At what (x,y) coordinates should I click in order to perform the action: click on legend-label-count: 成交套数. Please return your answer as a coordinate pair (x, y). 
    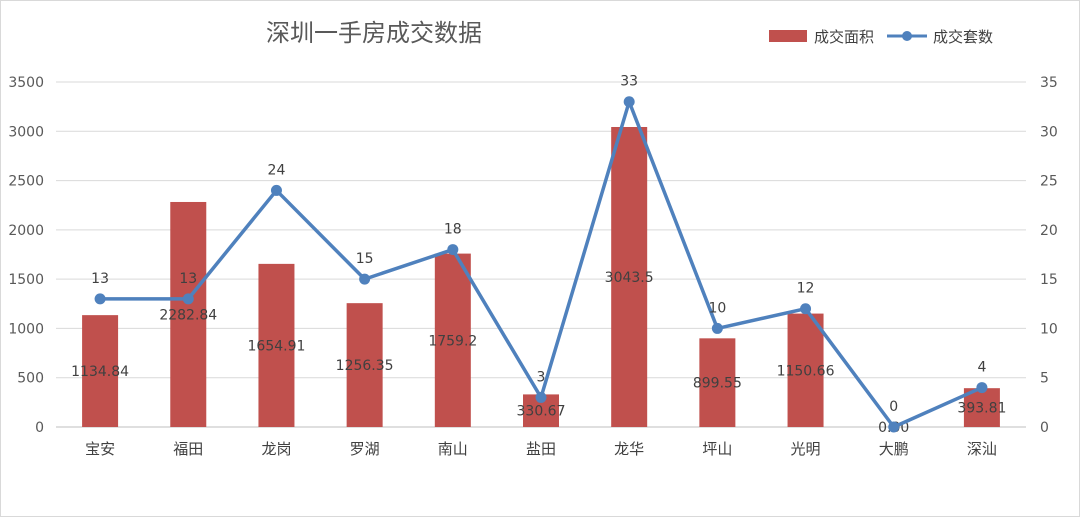
    Looking at the image, I should click on (963, 37).